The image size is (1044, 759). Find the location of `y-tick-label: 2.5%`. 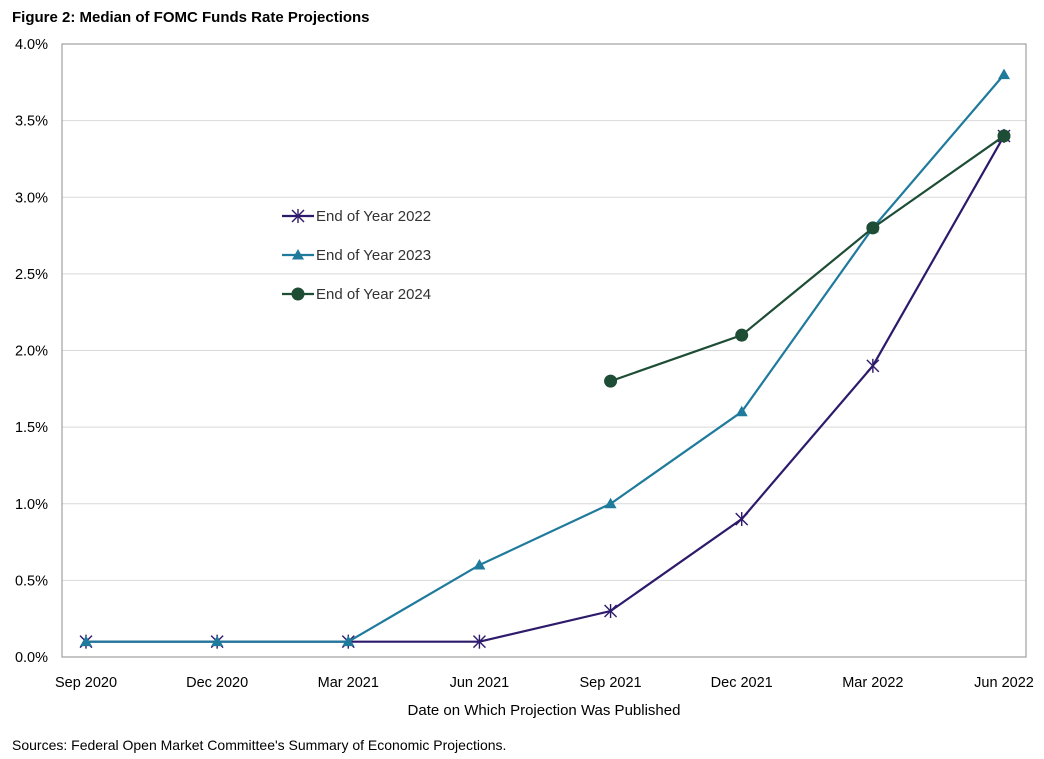

y-tick-label: 2.5% is located at coordinates (31, 275).